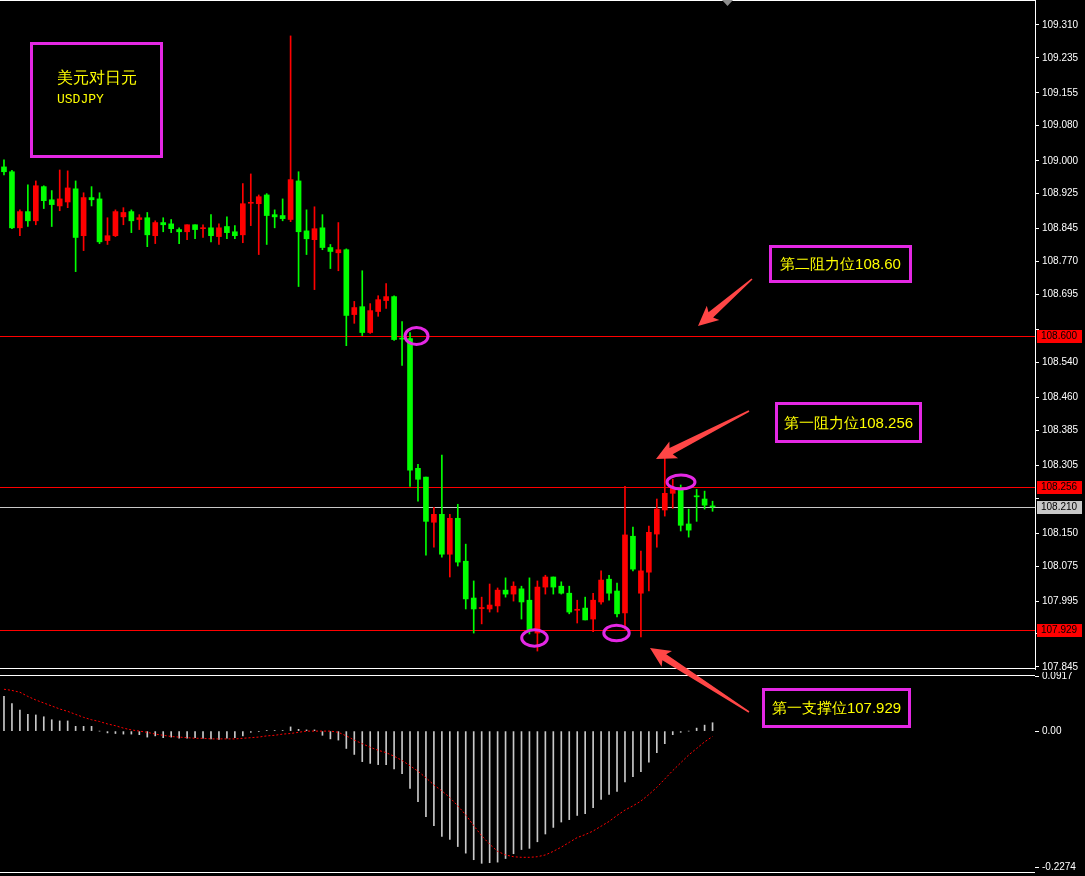 This screenshot has width=1085, height=876. I want to click on y-tick-label: 109.000, so click(1060, 160).